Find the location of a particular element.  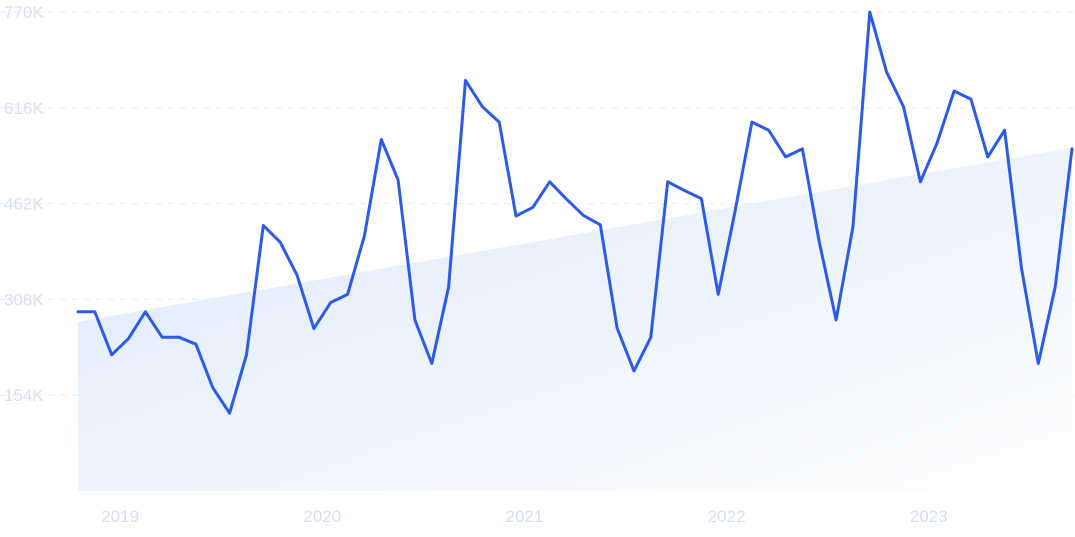

x-tick-label: 2021 is located at coordinates (525, 516).